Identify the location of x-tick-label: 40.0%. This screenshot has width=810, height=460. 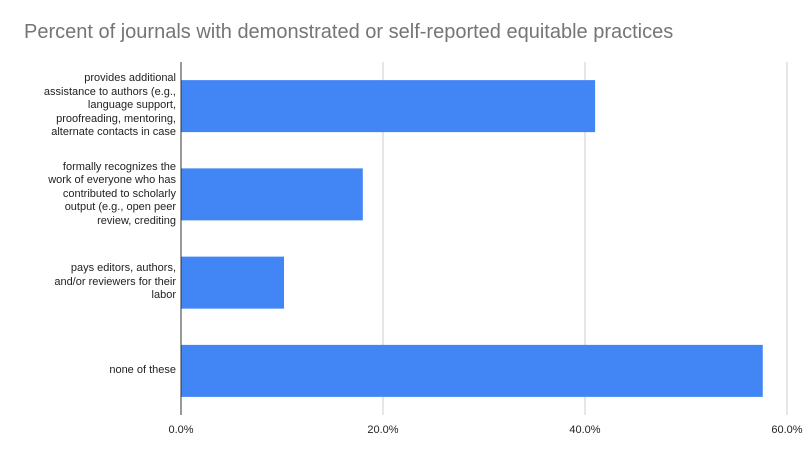
(584, 430).